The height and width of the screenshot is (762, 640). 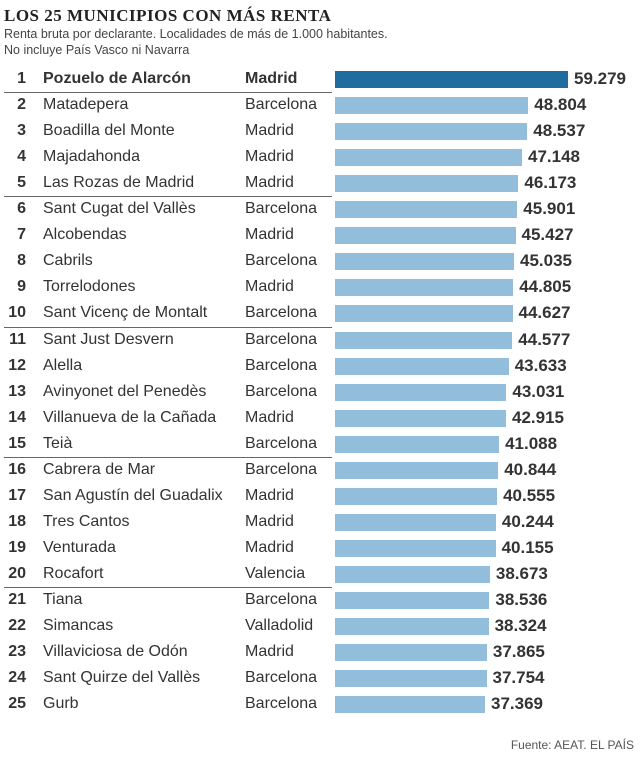 I want to click on value-label: 46.173, so click(x=550, y=183).